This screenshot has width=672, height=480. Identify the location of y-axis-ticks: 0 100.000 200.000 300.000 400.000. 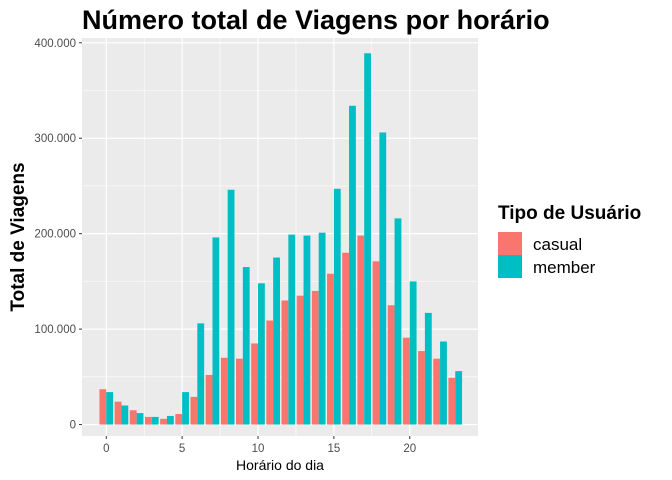
(58, 235).